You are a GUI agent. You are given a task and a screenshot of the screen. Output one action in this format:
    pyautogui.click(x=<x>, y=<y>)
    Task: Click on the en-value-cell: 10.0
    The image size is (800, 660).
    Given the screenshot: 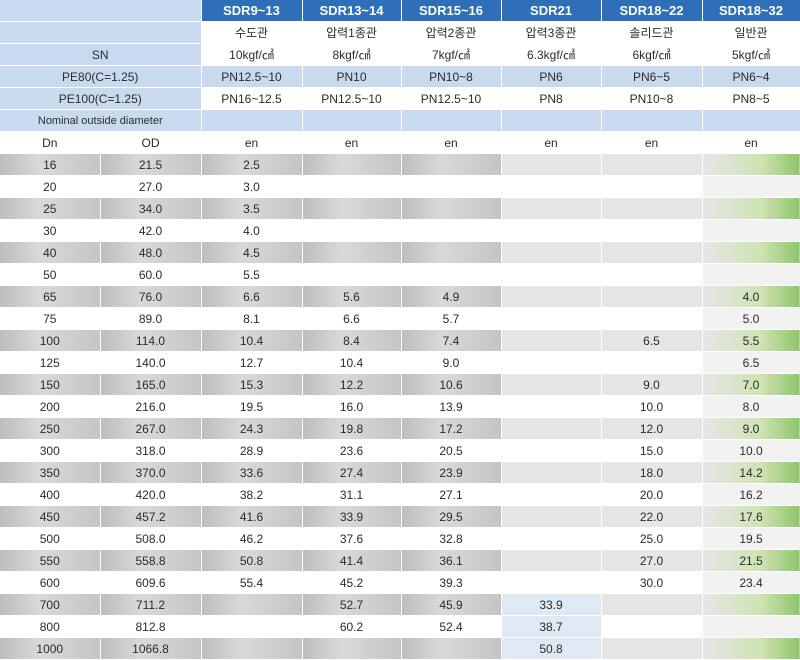 What is the action you would take?
    pyautogui.click(x=751, y=450)
    